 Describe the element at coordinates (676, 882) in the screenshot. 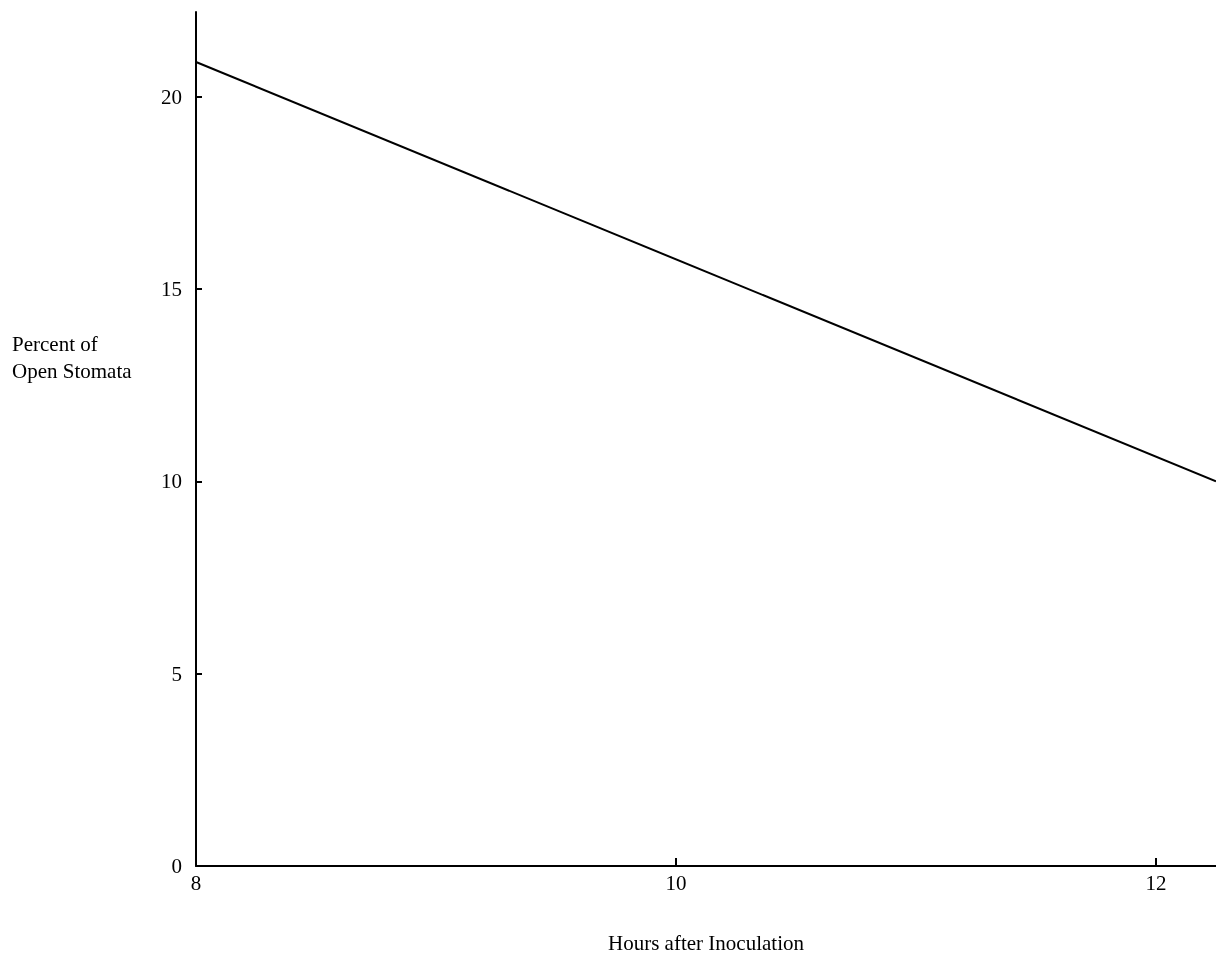

I see `x-tick-label: 10` at that location.